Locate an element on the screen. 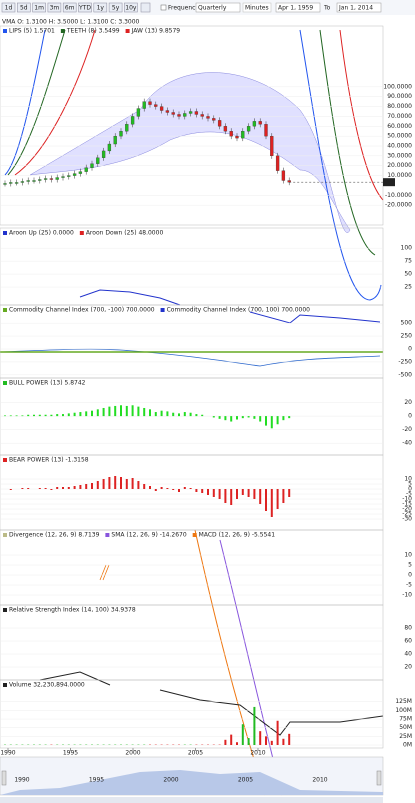 Image resolution: width=415 pixels, height=803 pixels. frequency-checkbox is located at coordinates (163, 7).